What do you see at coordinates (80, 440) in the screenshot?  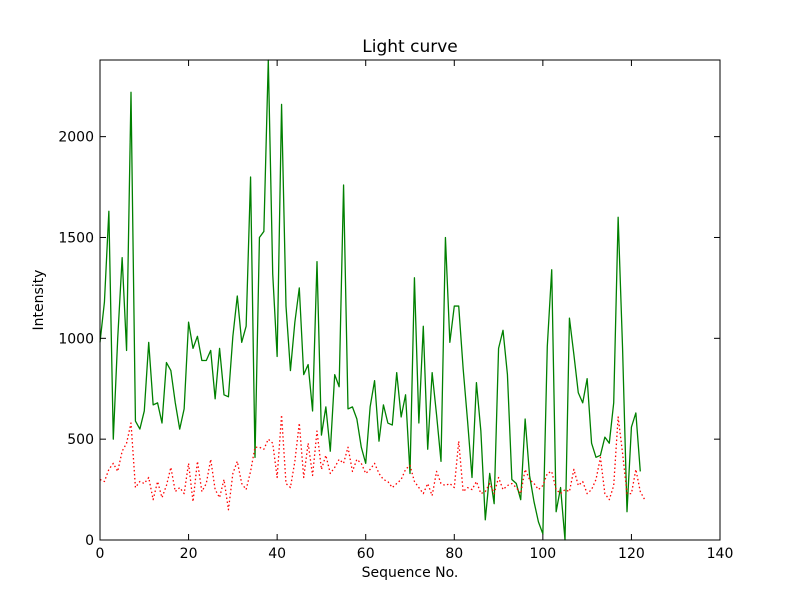 I see `y-tick-label: 500` at bounding box center [80, 440].